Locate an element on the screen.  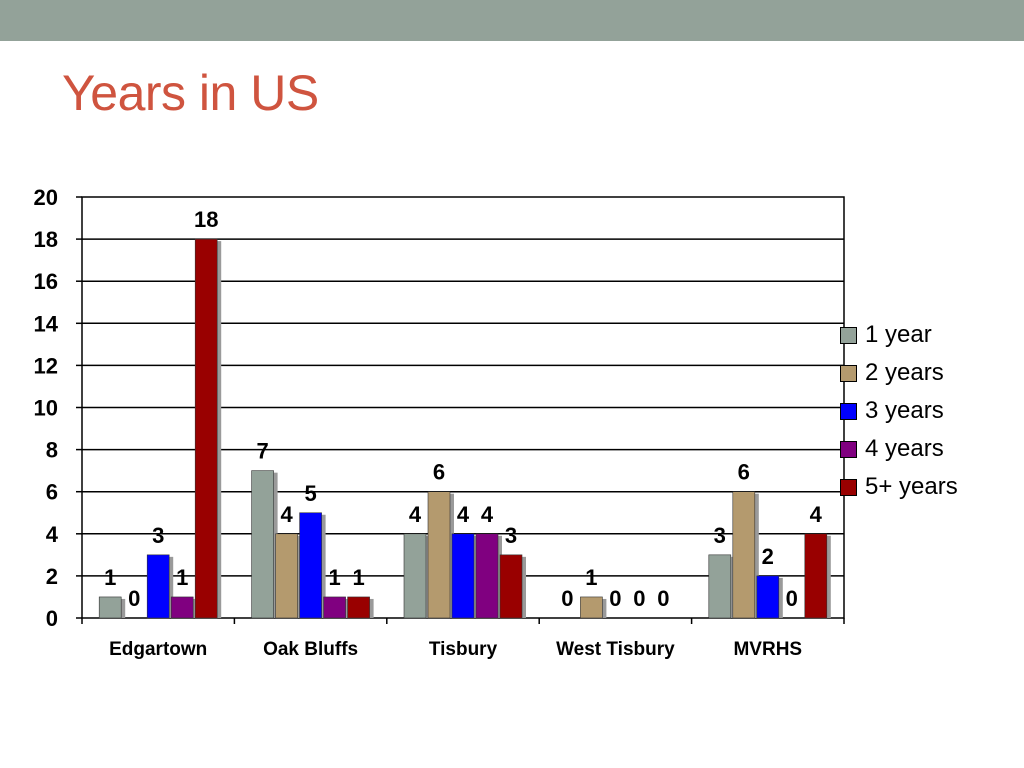
chart-legend: 1 year 2 years 3 years 4 years 5+ years is located at coordinates (899, 411).